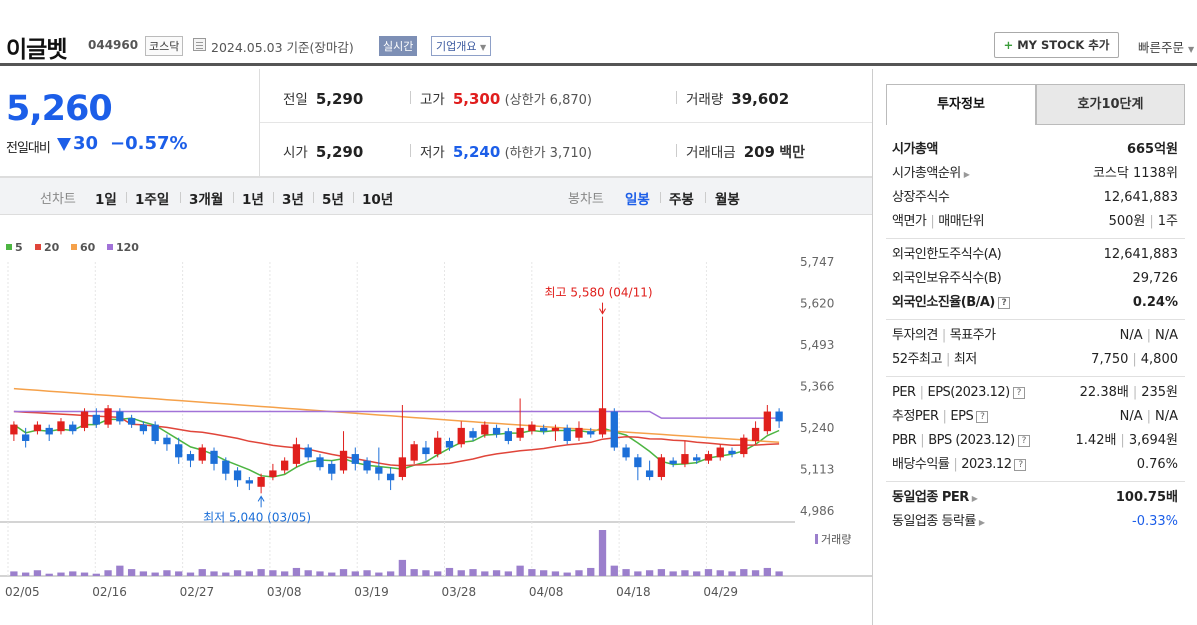  I want to click on info-foreign-hold: 외국인보유주식수(B) 29,726, so click(1035, 278).